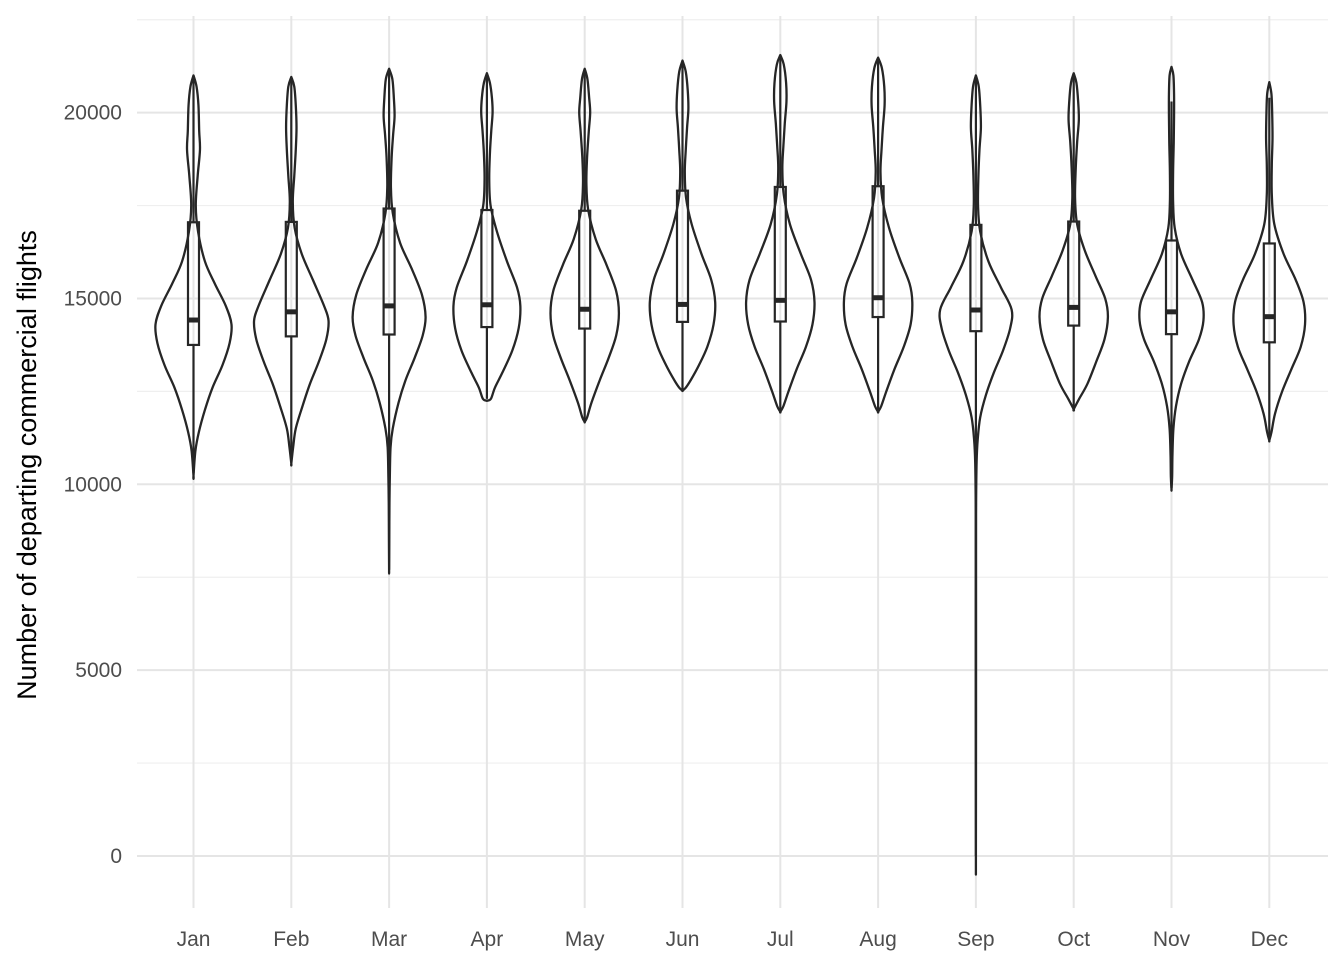 Image resolution: width=1344 pixels, height=960 pixels. Describe the element at coordinates (1073, 939) in the screenshot. I see `x-tick-label: Oct` at that location.